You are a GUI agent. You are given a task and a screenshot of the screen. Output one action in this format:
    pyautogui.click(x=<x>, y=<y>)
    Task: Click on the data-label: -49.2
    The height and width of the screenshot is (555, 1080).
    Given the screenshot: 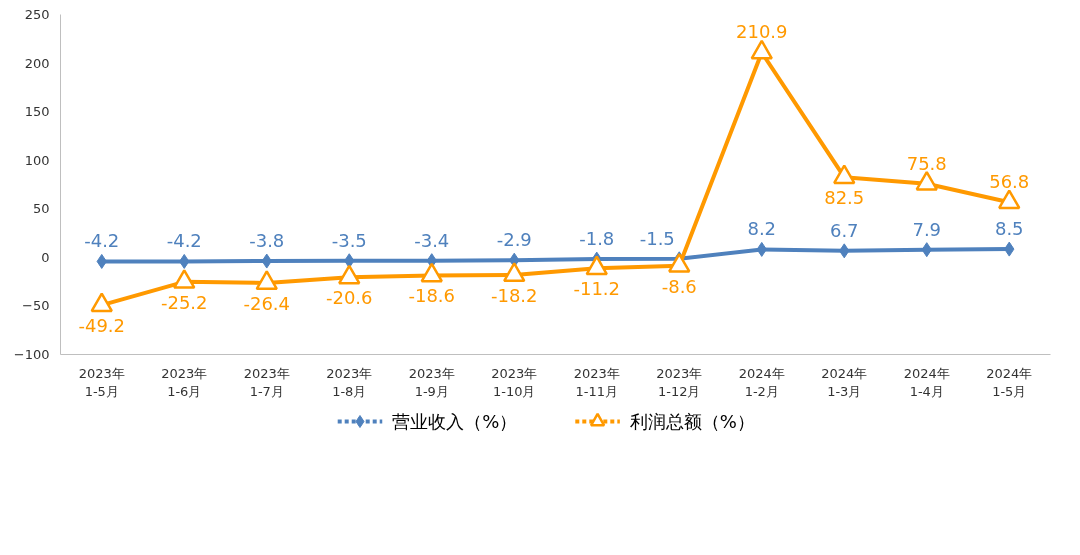 What is the action you would take?
    pyautogui.click(x=102, y=326)
    